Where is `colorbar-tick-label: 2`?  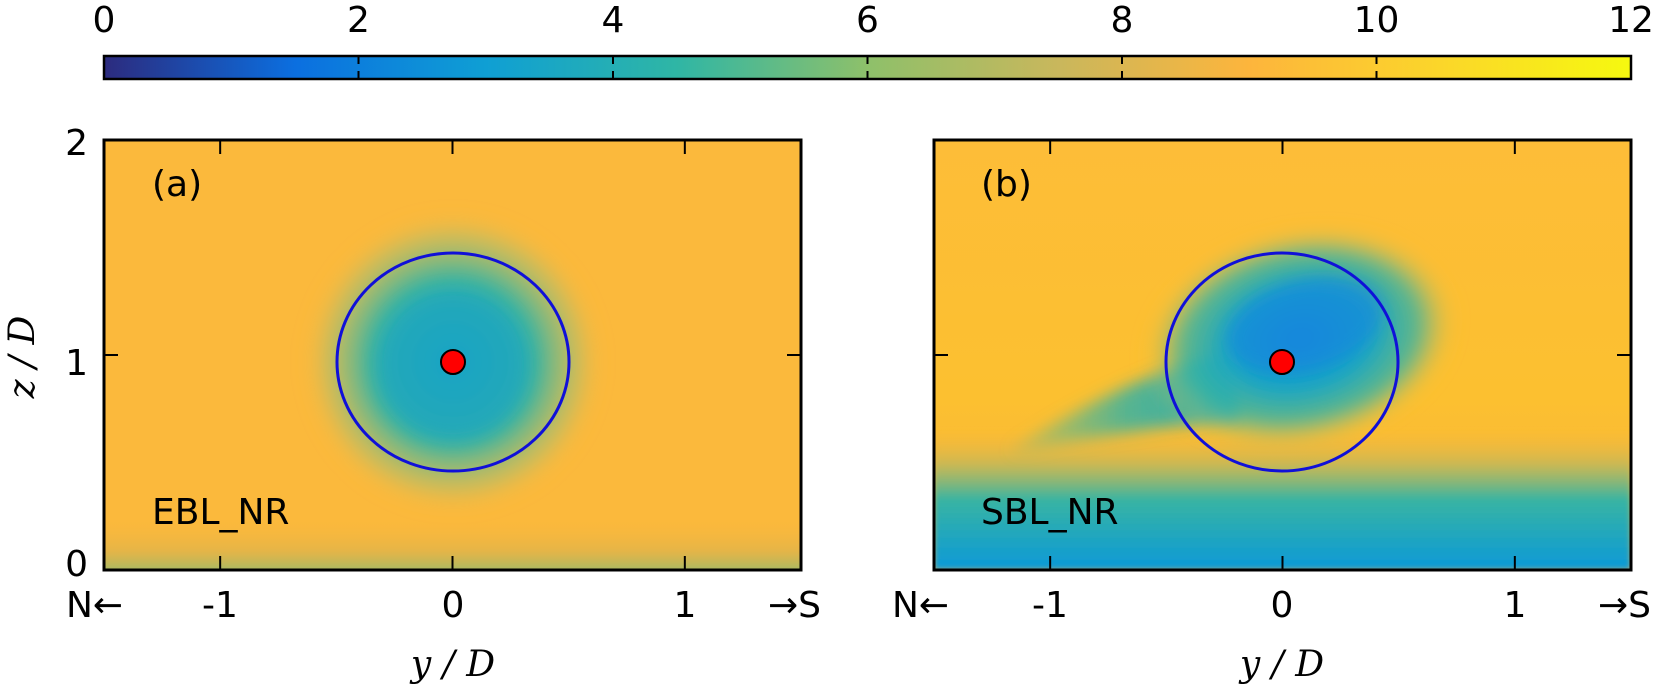 colorbar-tick-label: 2 is located at coordinates (358, 20).